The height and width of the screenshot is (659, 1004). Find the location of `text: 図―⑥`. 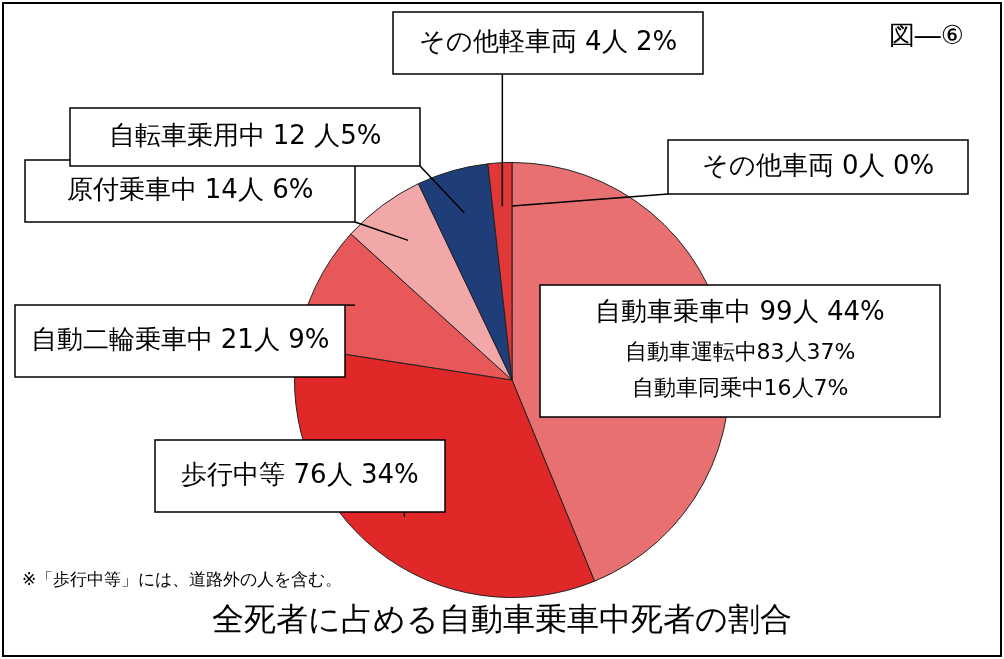

text: 図―⑥ is located at coordinates (926, 35).